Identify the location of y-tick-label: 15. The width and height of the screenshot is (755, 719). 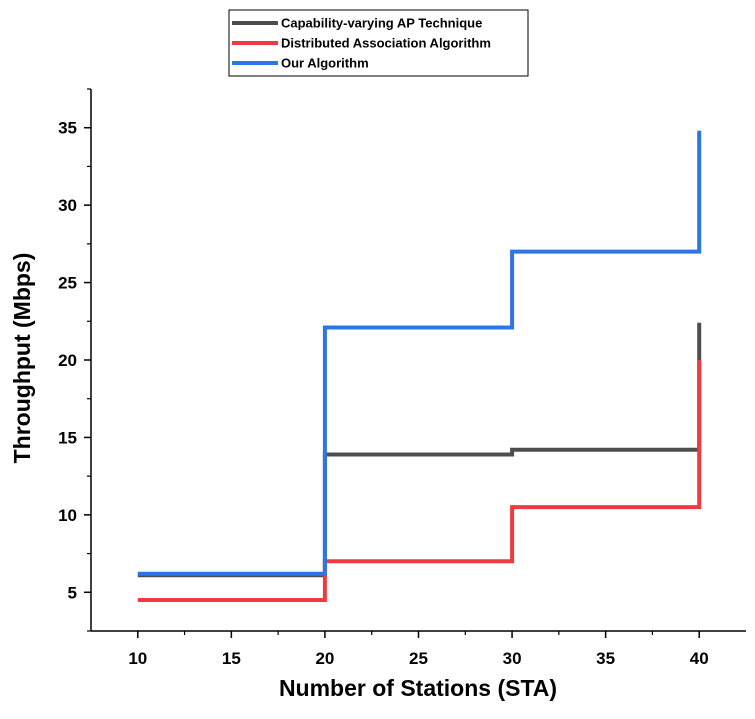
(67, 437).